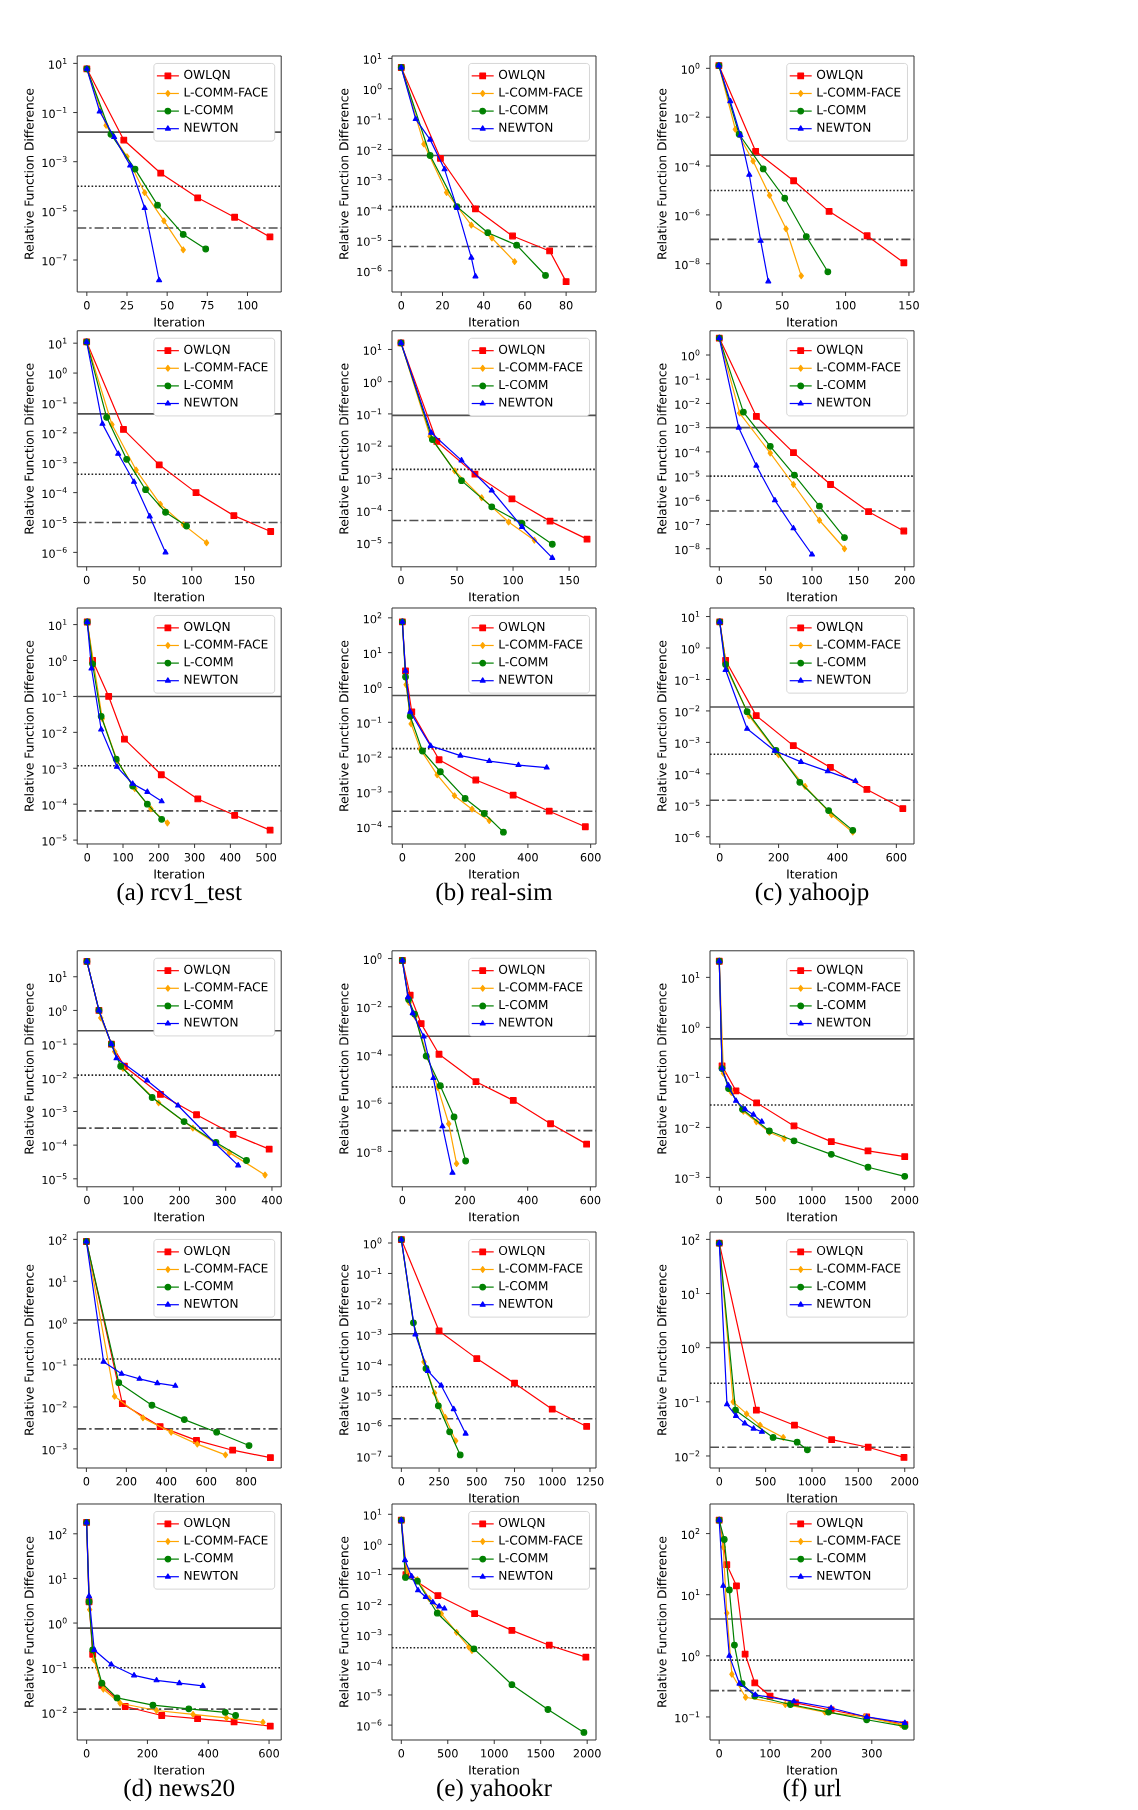 The width and height of the screenshot is (1138, 1810). I want to click on text: (d) news20, so click(179, 1790).